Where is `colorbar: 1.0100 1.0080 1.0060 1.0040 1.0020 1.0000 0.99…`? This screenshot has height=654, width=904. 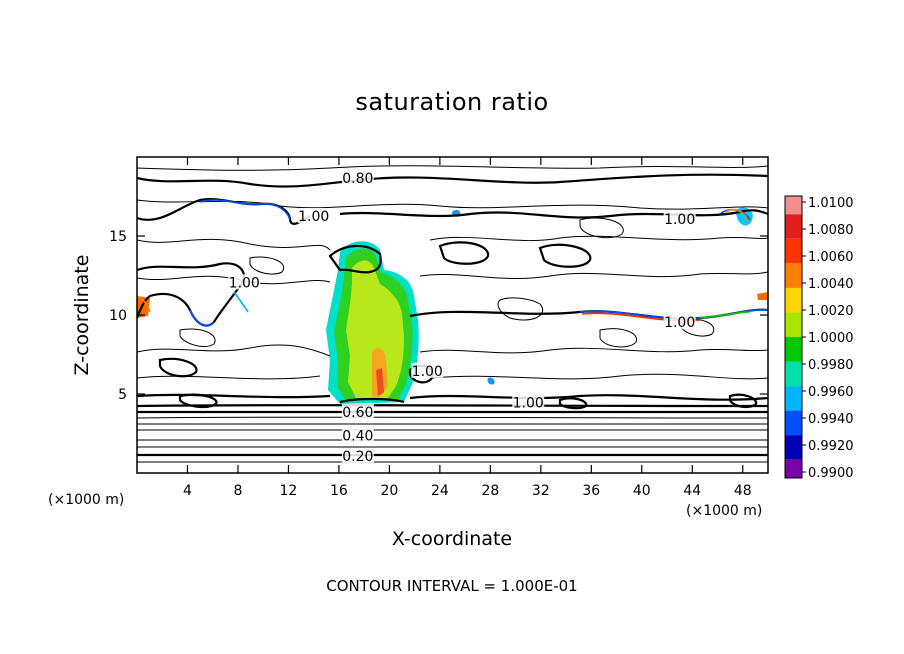
colorbar: 1.0100 1.0080 1.0060 1.0040 1.0020 1.0000 0.99… is located at coordinates (819, 338).